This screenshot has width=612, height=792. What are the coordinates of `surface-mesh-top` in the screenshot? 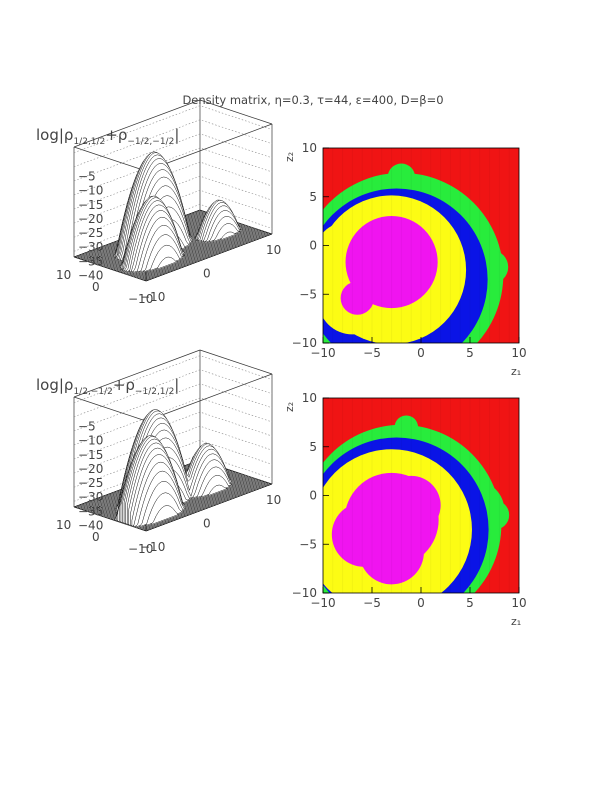 It's located at (173, 216).